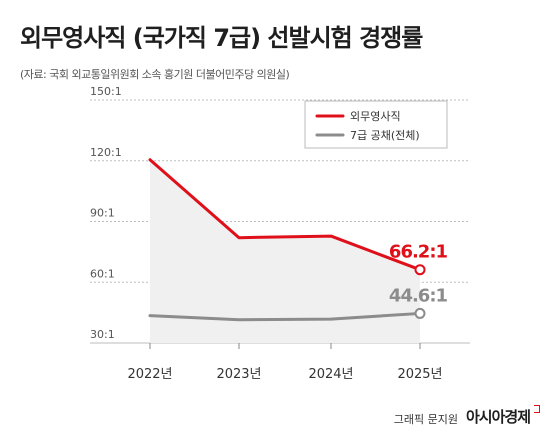  Describe the element at coordinates (419, 374) in the screenshot. I see `x-tick-label: 2025년` at that location.